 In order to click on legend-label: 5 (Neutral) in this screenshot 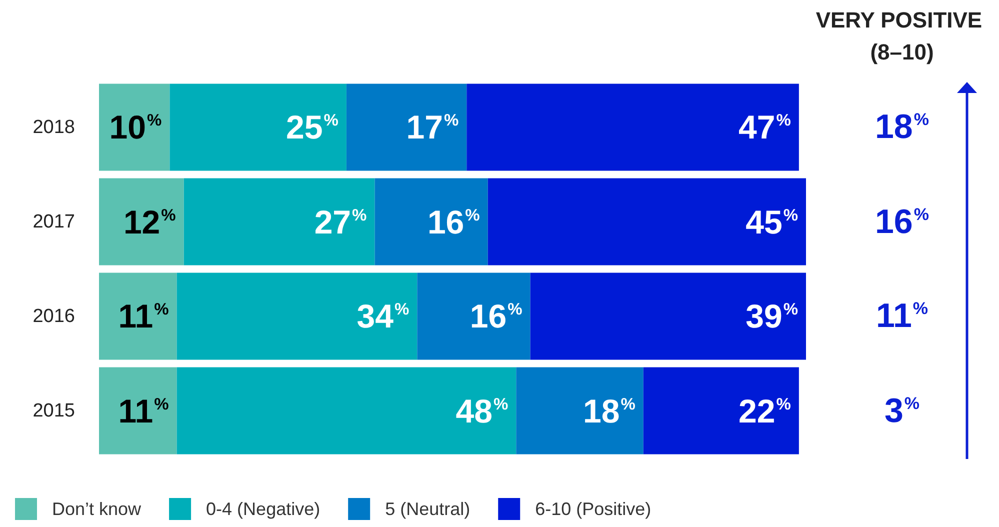, I will do `click(427, 509)`.